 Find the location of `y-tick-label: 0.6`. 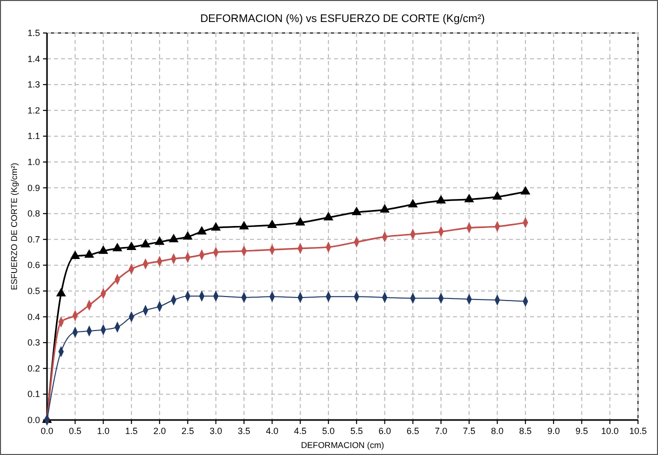

y-tick-label: 0.6 is located at coordinates (33, 265).